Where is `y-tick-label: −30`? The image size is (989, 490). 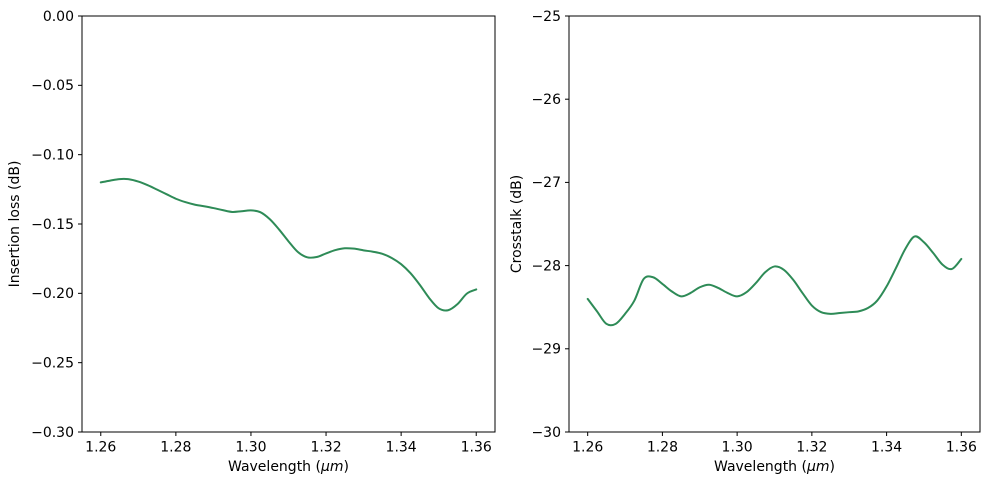
y-tick-label: −30 is located at coordinates (546, 433).